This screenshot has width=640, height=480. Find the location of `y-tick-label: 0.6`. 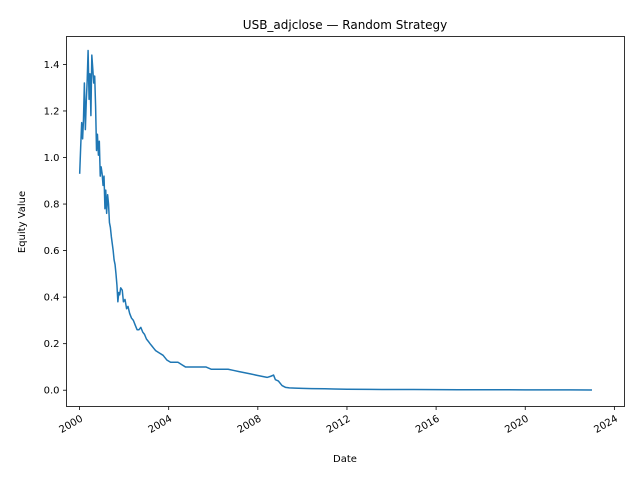

y-tick-label: 0.6 is located at coordinates (52, 251).